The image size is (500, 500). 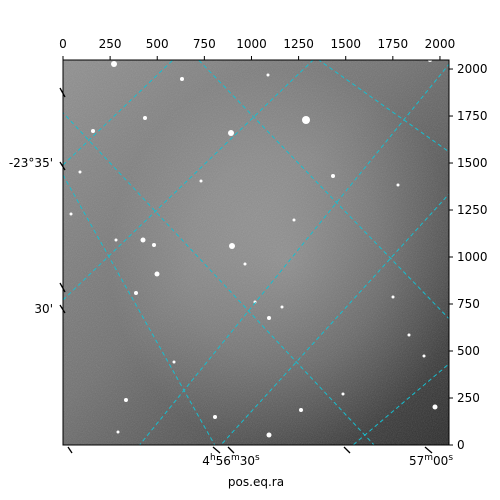 What do you see at coordinates (440, 44) in the screenshot?
I see `x-tick-label: 2000` at bounding box center [440, 44].